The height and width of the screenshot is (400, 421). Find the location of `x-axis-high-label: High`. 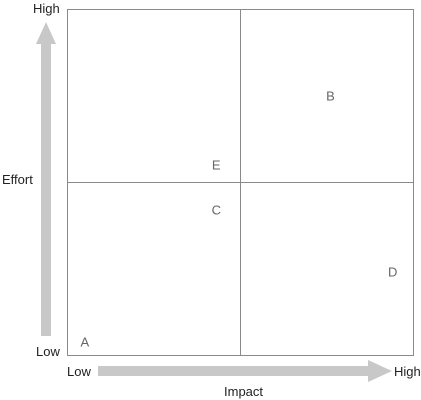

x-axis-high-label: High is located at coordinates (407, 371).